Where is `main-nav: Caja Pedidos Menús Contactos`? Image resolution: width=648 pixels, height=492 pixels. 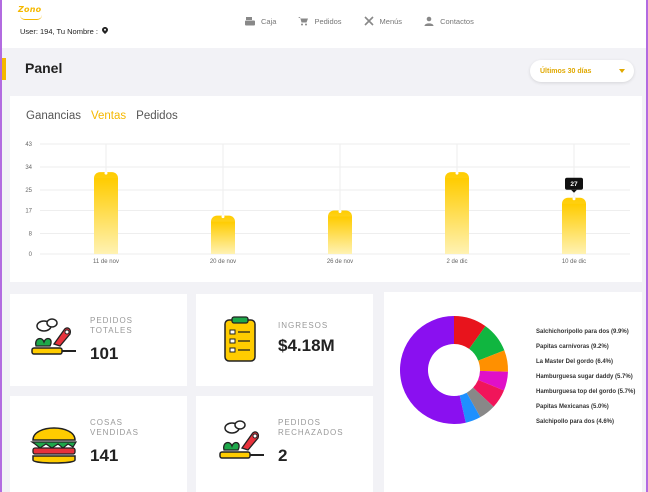
main-nav: Caja Pedidos Menús Contactos is located at coordinates (370, 21).